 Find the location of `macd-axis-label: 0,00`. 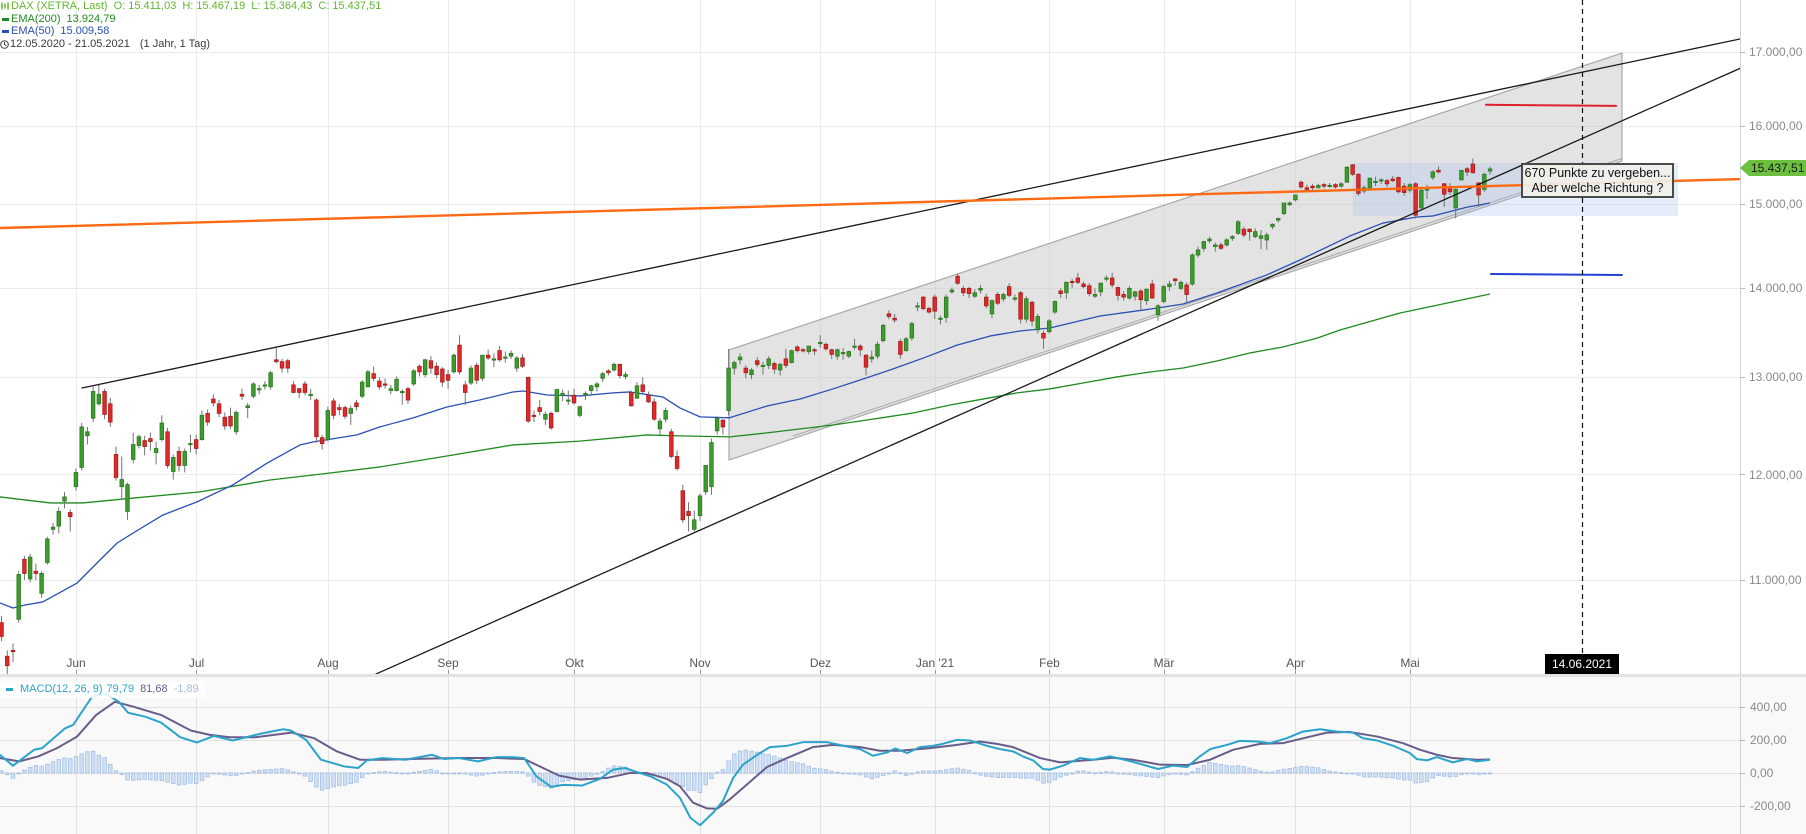

macd-axis-label: 0,00 is located at coordinates (1762, 773).